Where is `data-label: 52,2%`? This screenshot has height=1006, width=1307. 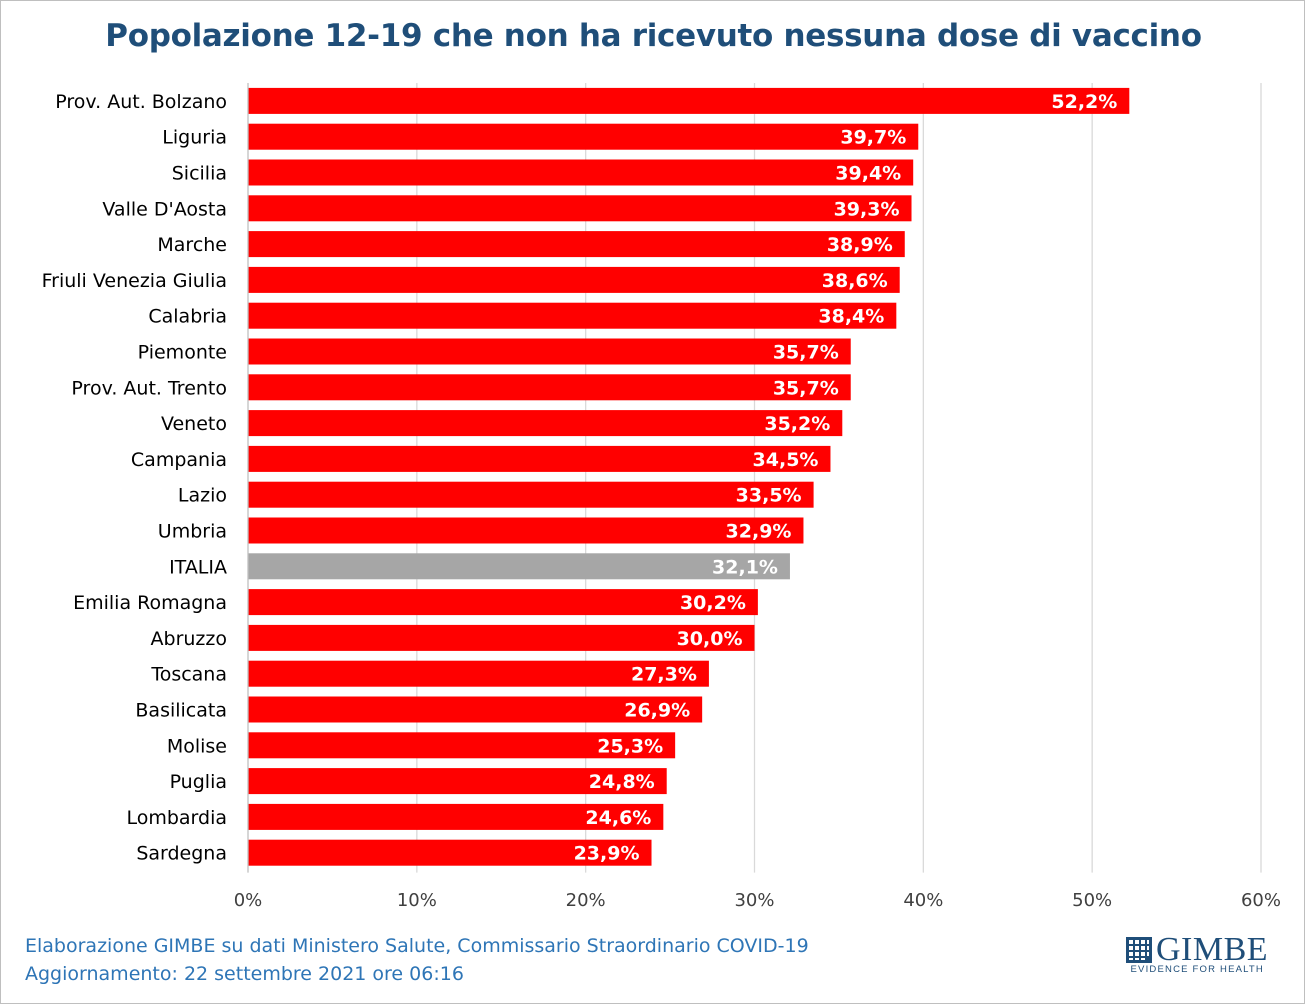
data-label: 52,2% is located at coordinates (1084, 102).